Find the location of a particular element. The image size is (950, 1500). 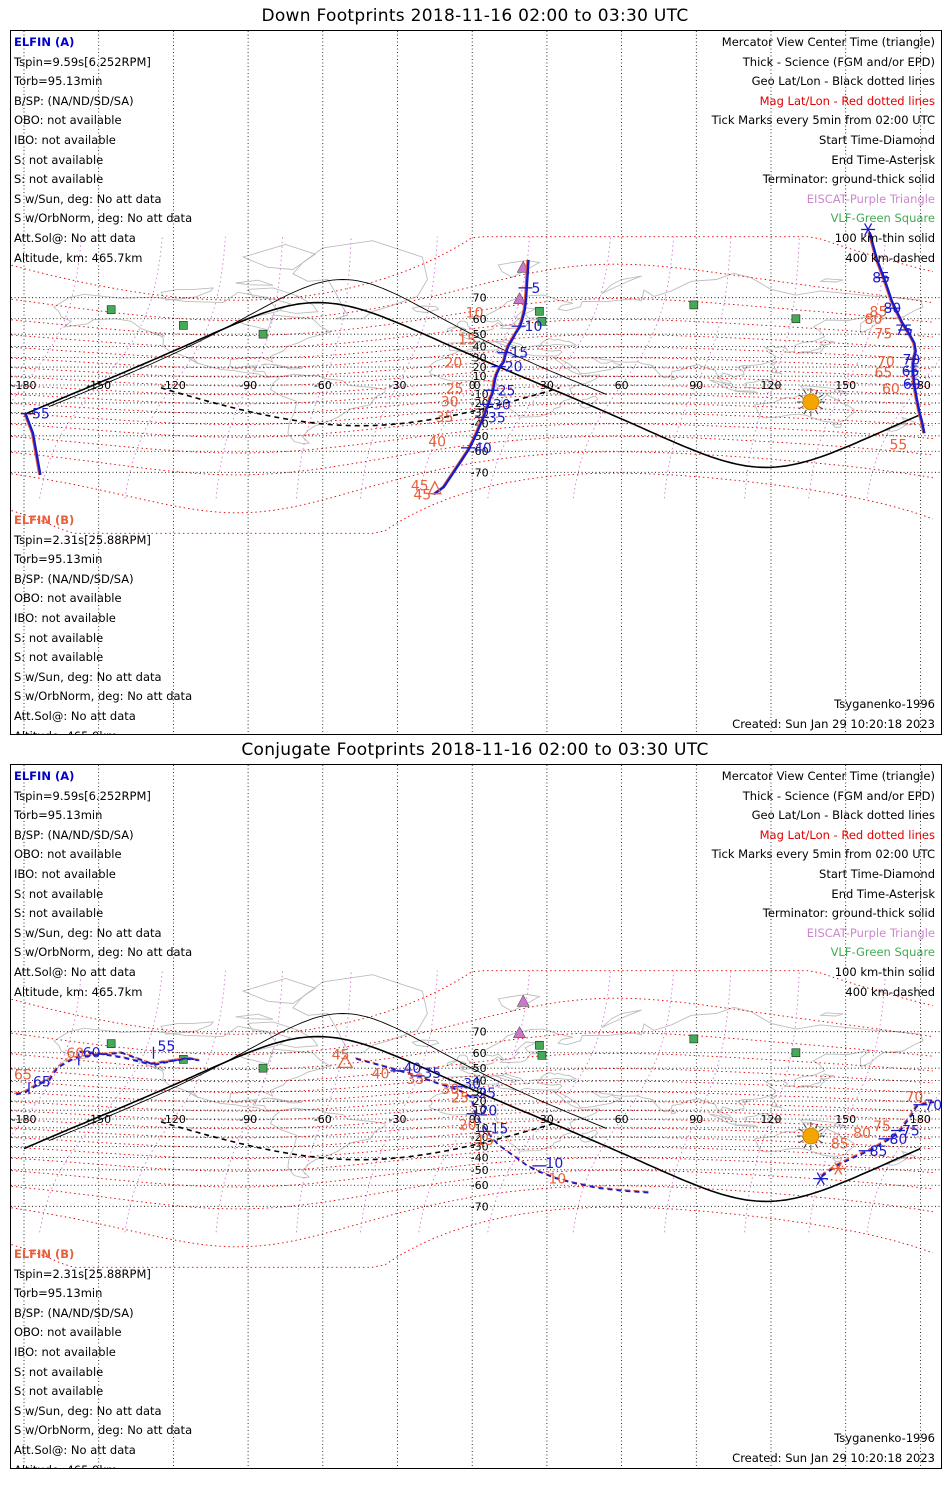

legend-item: Mag Lat/Lon - Red dotted lines is located at coordinates (847, 100).